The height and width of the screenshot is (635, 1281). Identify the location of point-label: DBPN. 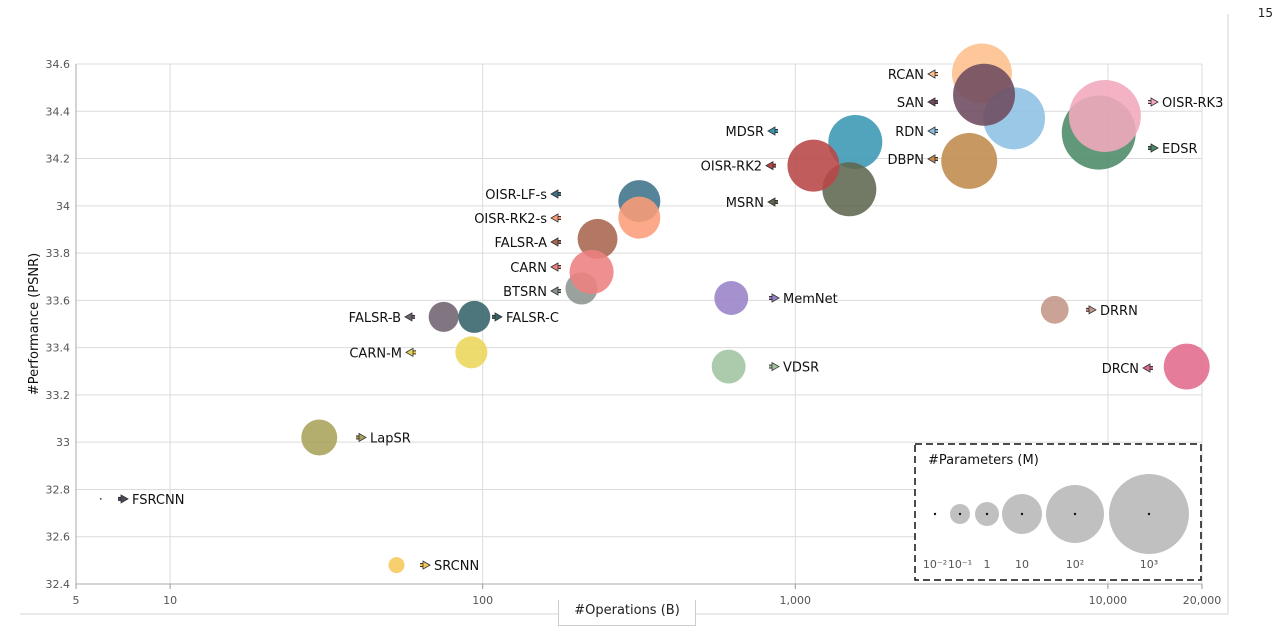
(906, 160).